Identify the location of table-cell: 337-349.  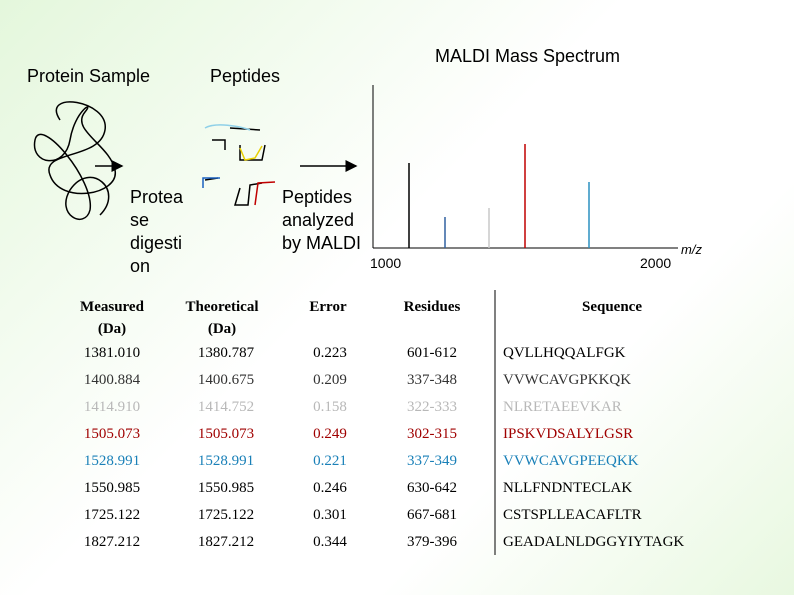
(432, 461).